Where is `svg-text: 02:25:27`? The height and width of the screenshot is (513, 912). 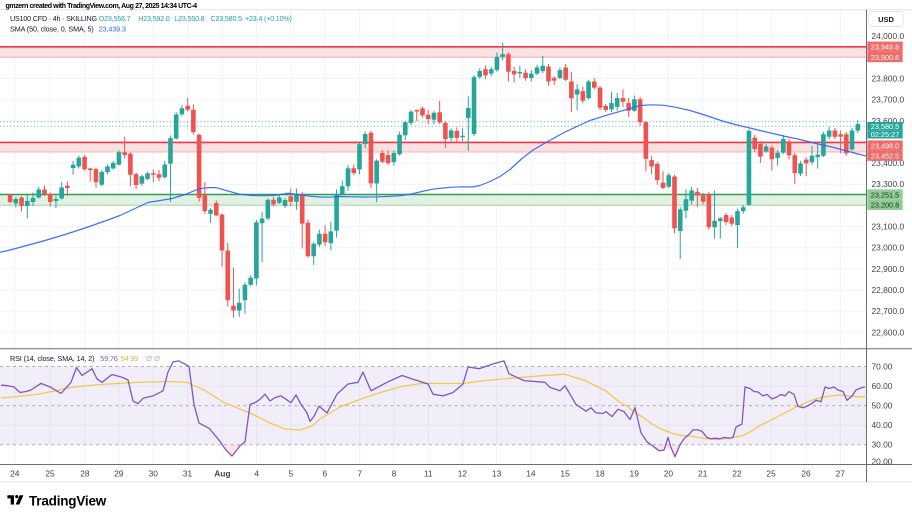
svg-text: 02:25:27 is located at coordinates (885, 134).